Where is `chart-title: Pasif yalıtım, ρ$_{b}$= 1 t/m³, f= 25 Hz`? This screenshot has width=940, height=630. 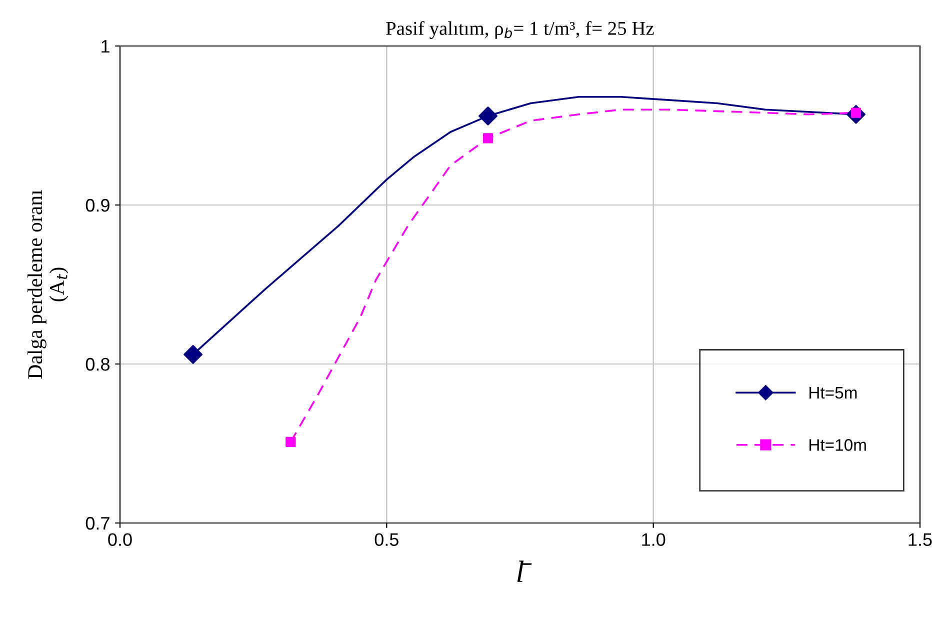 chart-title: Pasif yalıtım, ρ$_{b}$= 1 t/m³, f= 25 Hz is located at coordinates (520, 30).